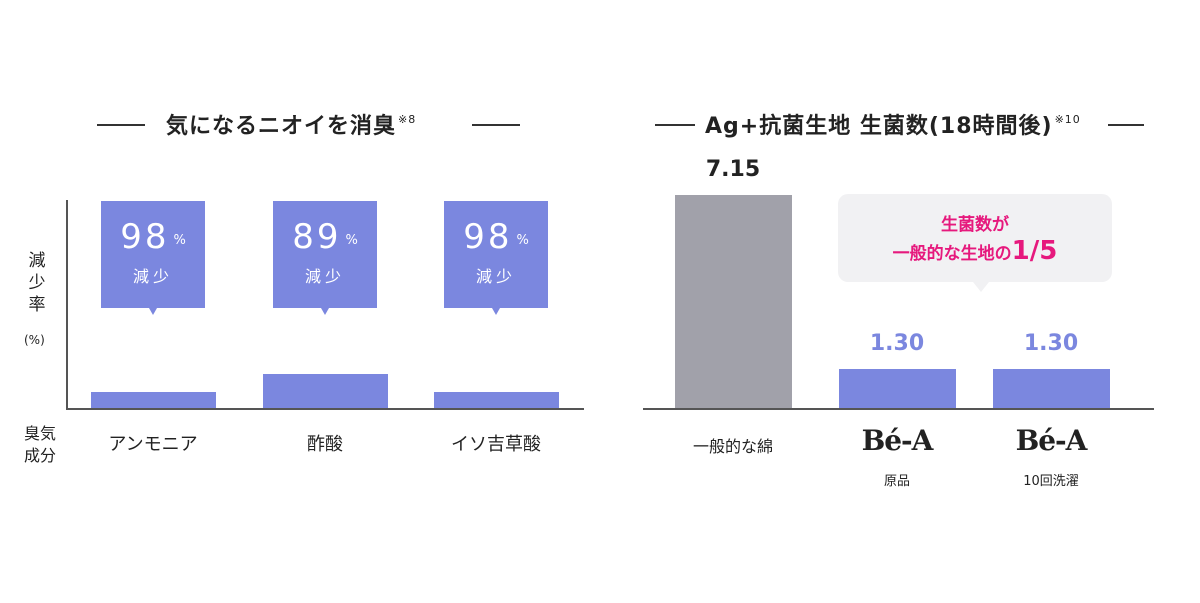 The width and height of the screenshot is (1200, 603). I want to click on left-y-label-char-2: 少, so click(37, 283).